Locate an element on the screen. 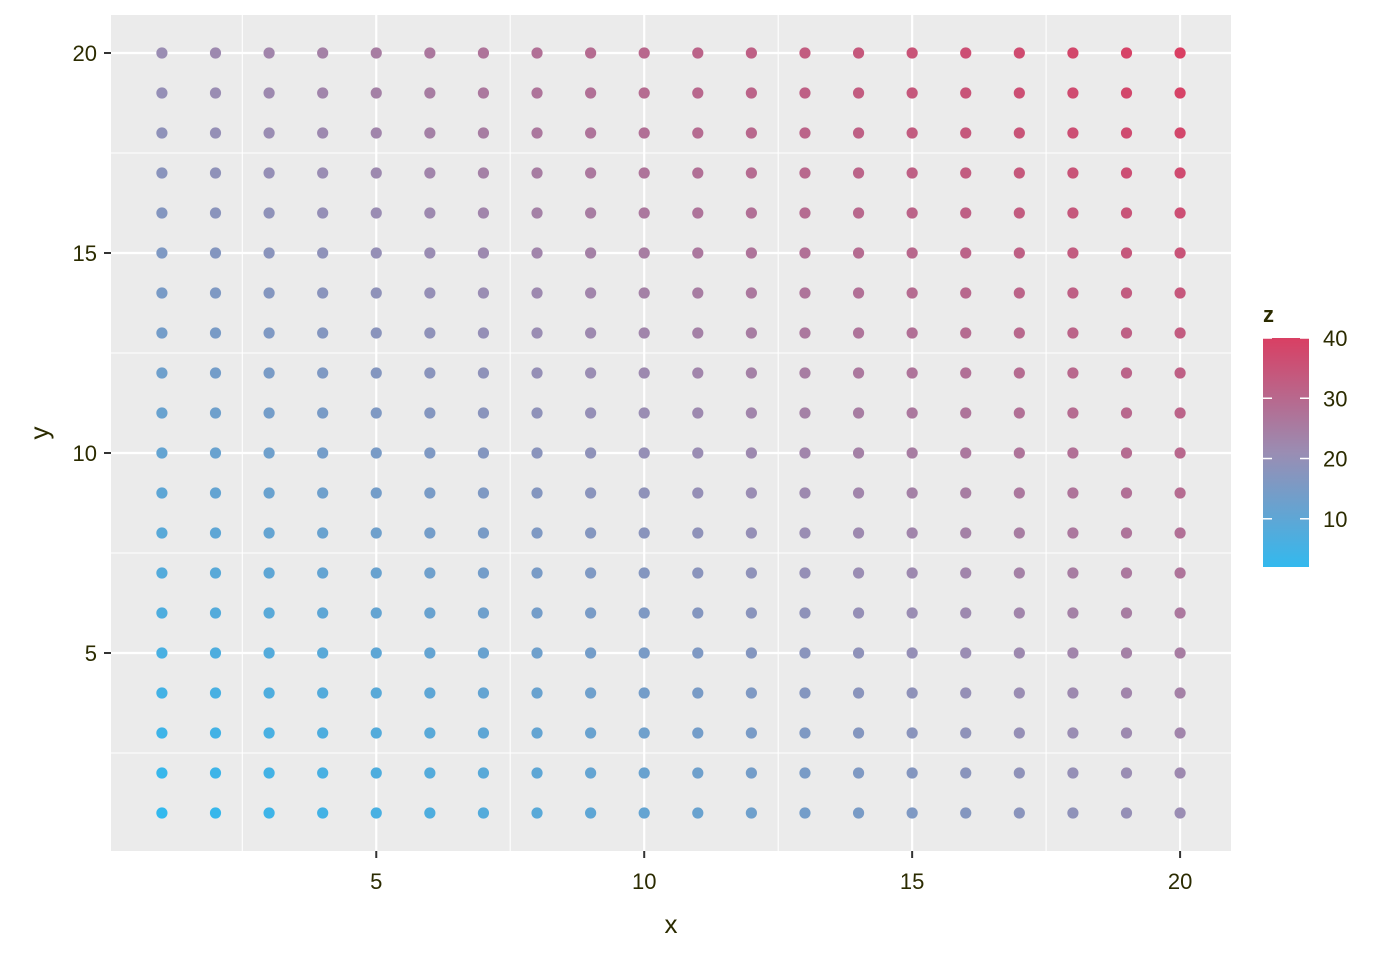 This screenshot has width=1382, height=960. y-axis: 5 10 15 20 is located at coordinates (92, 353).